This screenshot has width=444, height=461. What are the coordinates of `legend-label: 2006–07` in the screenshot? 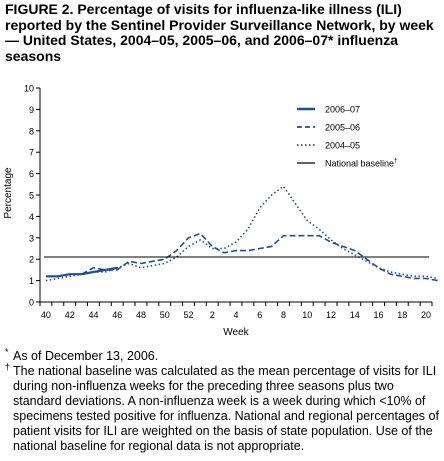 It's located at (342, 110).